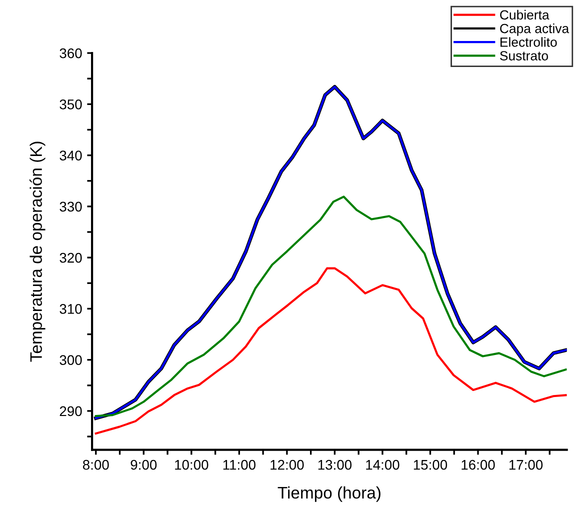 This screenshot has height=510, width=579. Describe the element at coordinates (526, 465) in the screenshot. I see `x-tick-label: 17:00` at that location.